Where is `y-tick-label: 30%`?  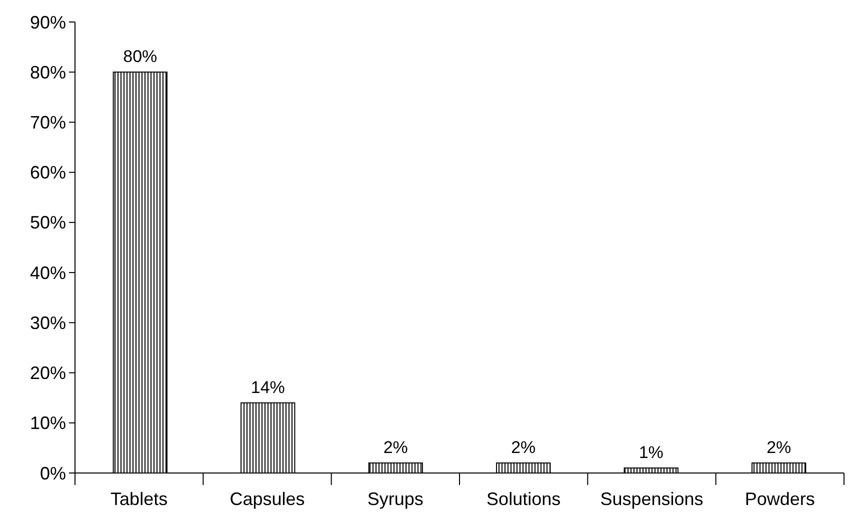 y-tick-label: 30% is located at coordinates (48, 322).